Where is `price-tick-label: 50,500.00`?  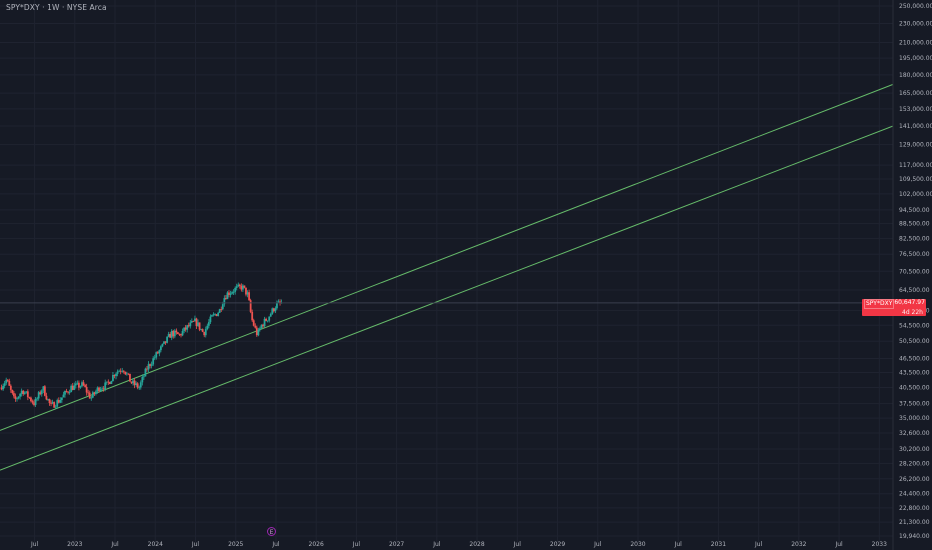 price-tick-label: 50,500.00 is located at coordinates (914, 341).